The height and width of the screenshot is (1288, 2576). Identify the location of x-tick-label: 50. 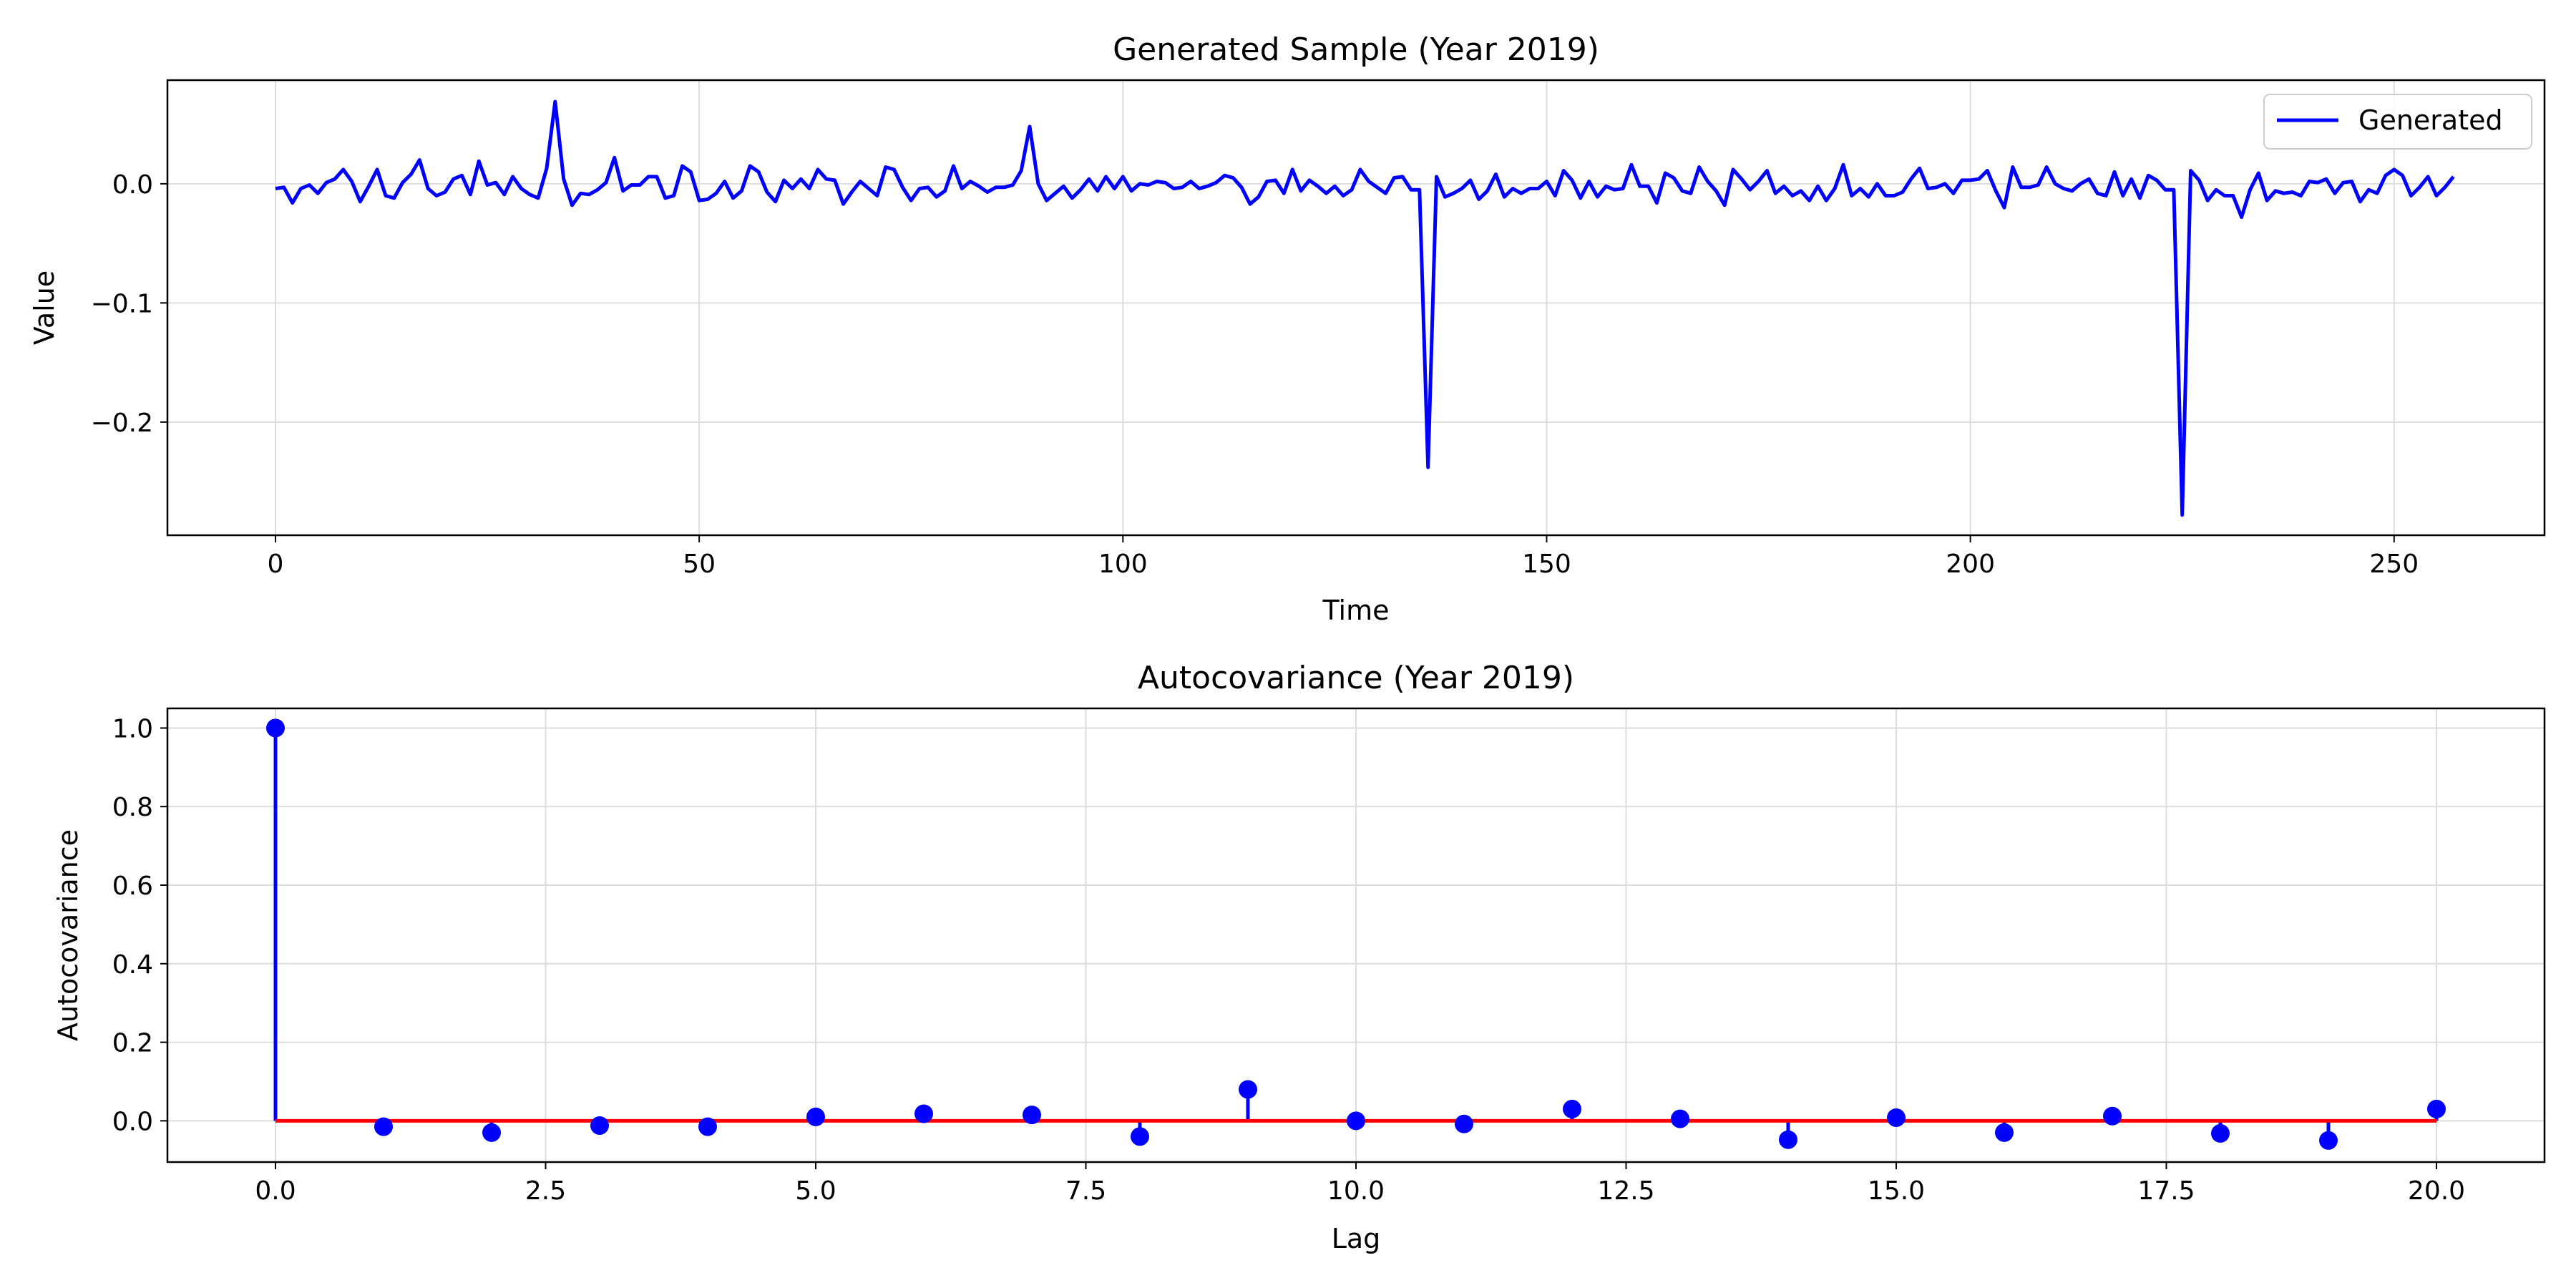
(699, 564).